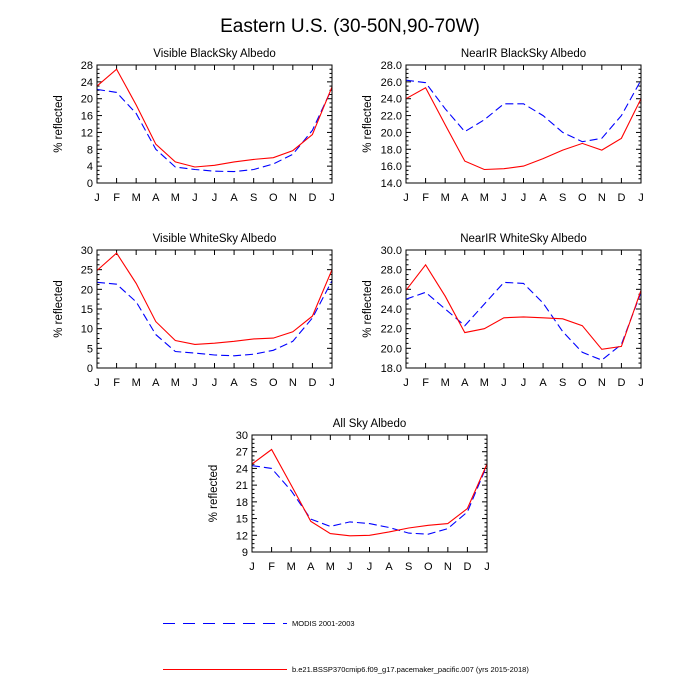  I want to click on allsky-ytick-label: 9, so click(245, 553).